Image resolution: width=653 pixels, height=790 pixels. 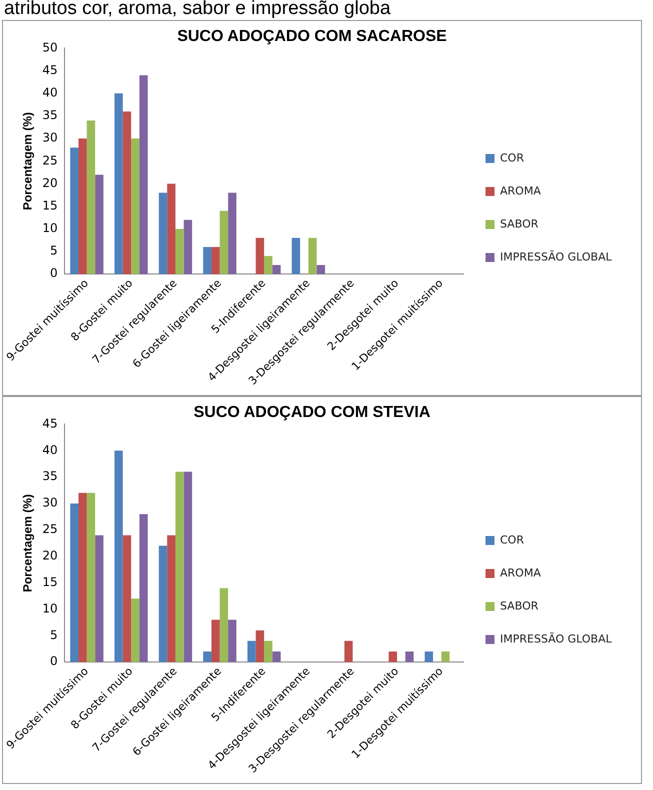 What do you see at coordinates (312, 413) in the screenshot?
I see `chart-title: SUCO ADOÇADO COM STEVIA` at bounding box center [312, 413].